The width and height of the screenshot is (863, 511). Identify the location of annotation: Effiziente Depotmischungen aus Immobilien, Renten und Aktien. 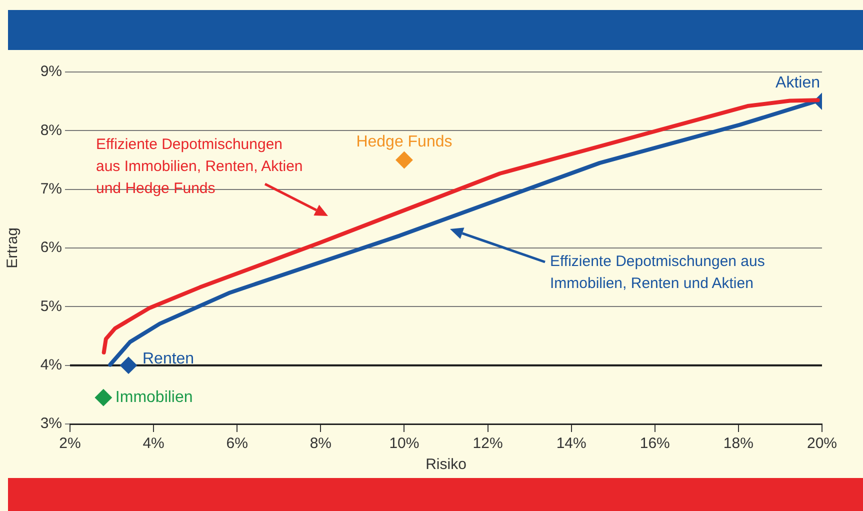
(658, 273).